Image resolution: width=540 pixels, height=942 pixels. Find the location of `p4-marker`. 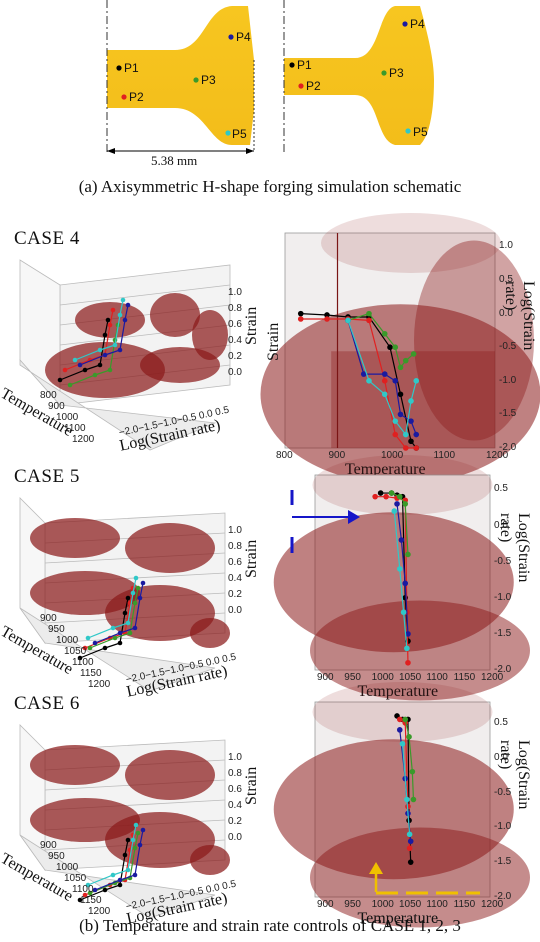

p4-marker is located at coordinates (405, 24).